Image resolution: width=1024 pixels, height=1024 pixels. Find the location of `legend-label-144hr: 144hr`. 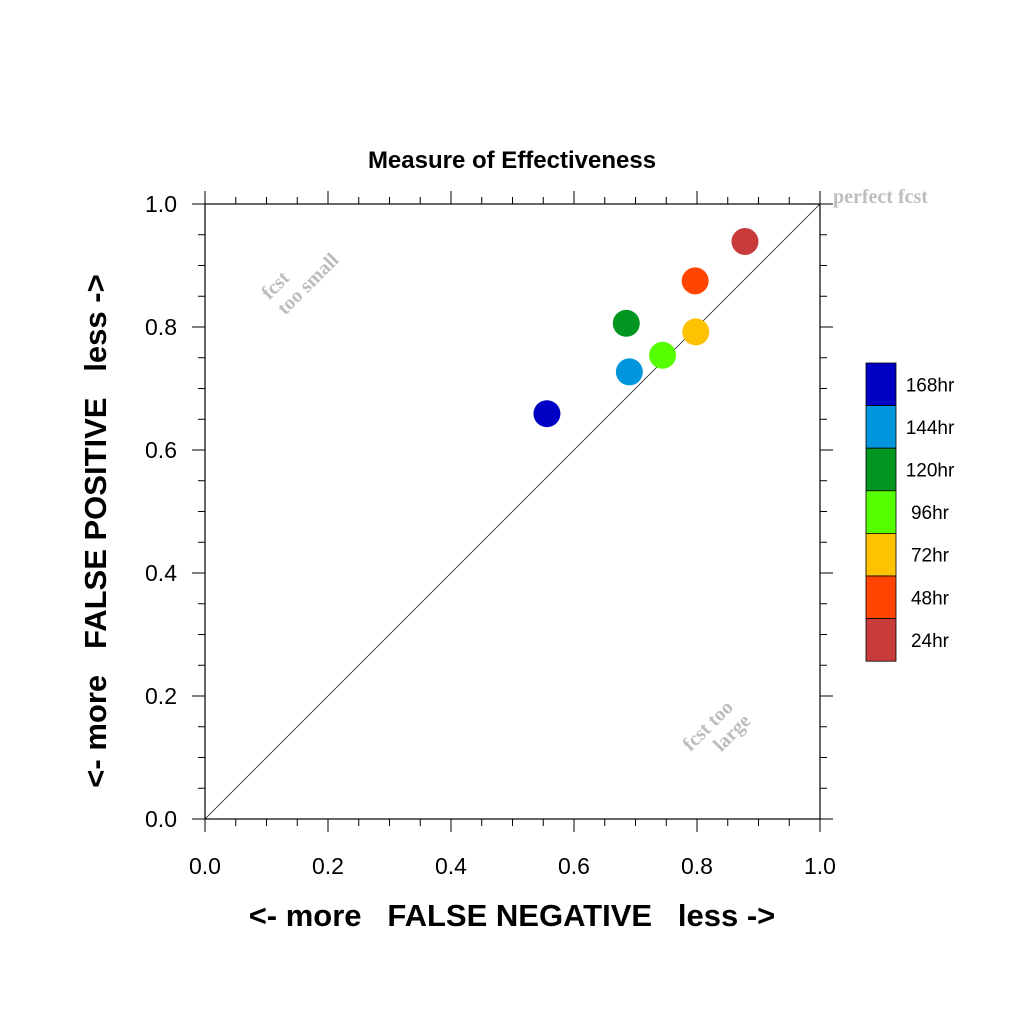

legend-label-144hr: 144hr is located at coordinates (930, 428).